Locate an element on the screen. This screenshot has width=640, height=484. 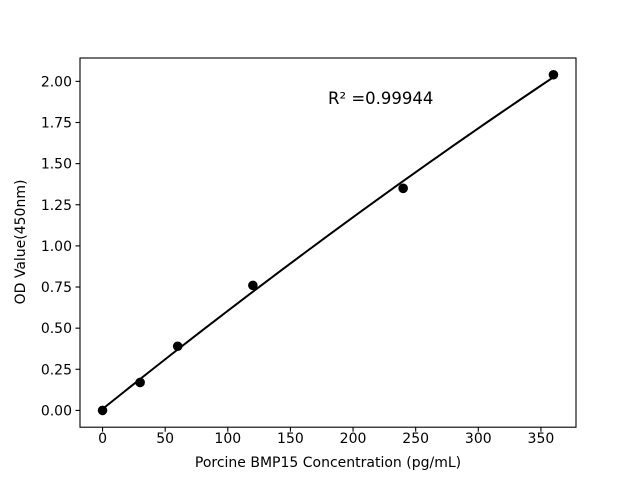
y-tick-label: 1.50 is located at coordinates (56, 165).